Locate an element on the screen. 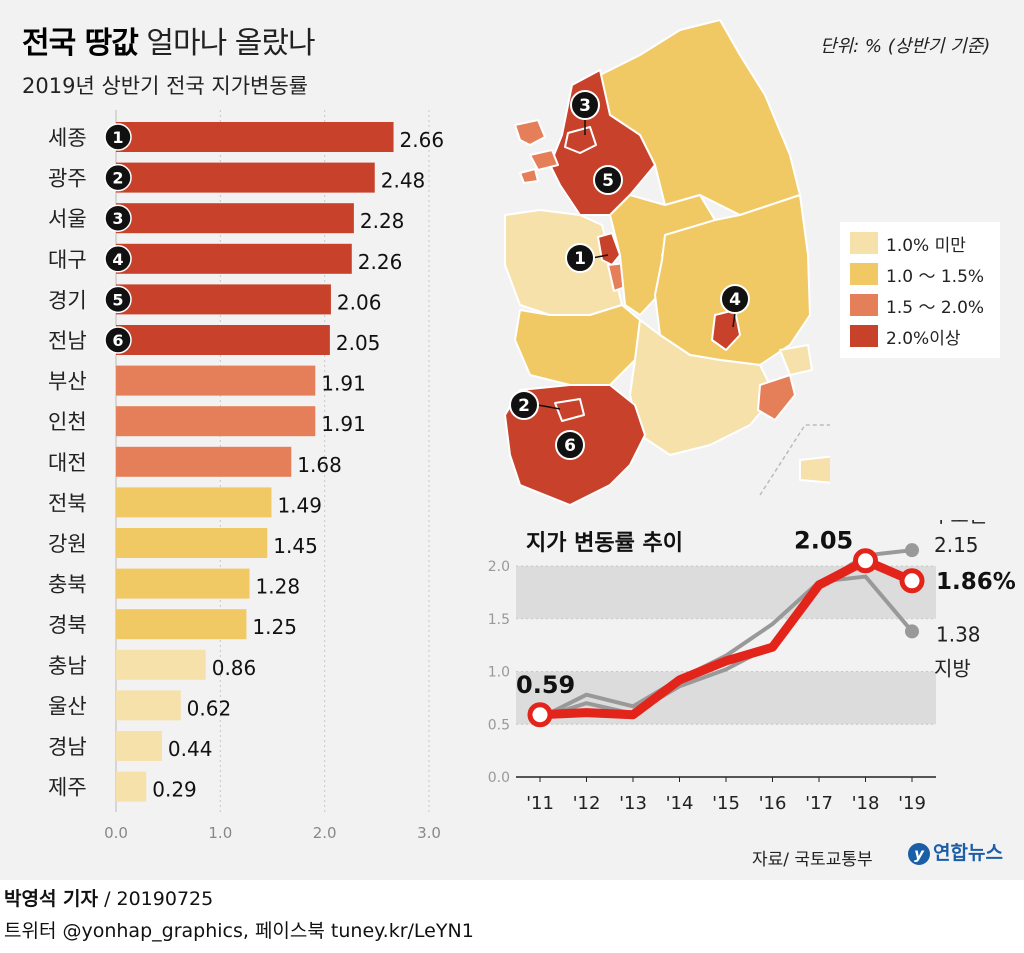  x-tick-label: '19 is located at coordinates (912, 803).